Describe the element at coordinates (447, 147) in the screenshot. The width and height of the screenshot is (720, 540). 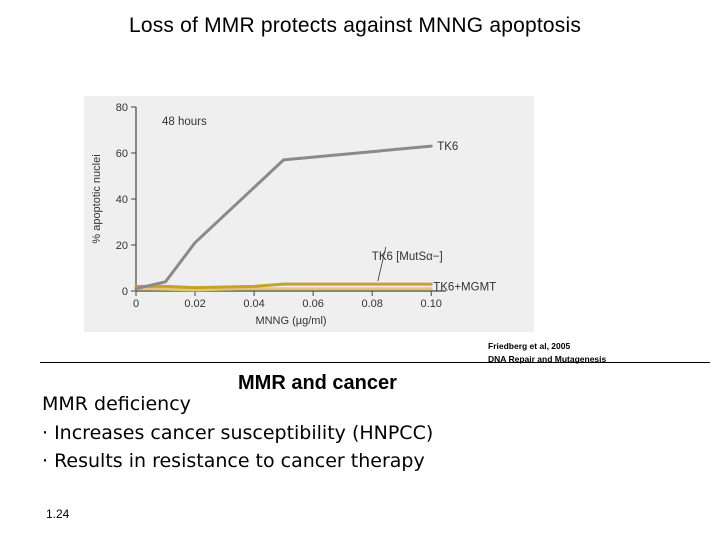
I see `series-label-tk6: TK6` at that location.